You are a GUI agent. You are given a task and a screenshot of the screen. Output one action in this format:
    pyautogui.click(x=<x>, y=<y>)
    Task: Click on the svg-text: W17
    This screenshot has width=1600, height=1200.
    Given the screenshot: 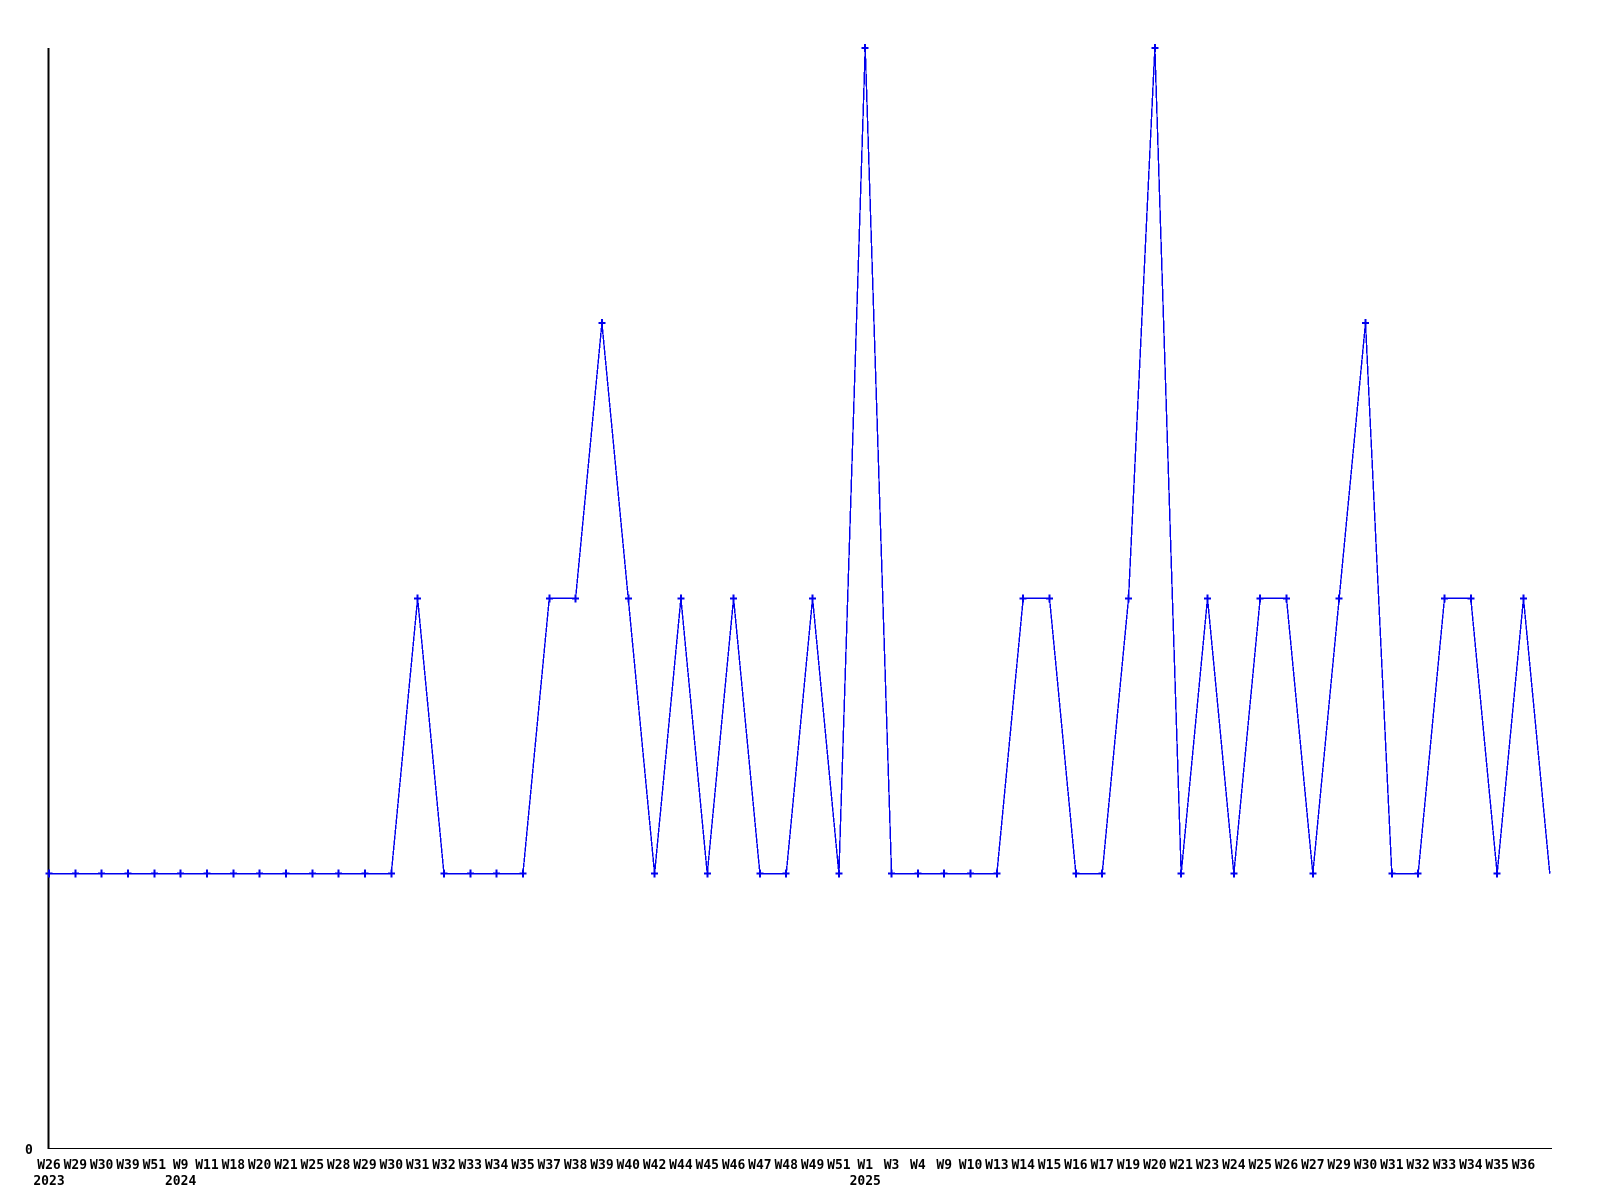 What is the action you would take?
    pyautogui.click(x=1101, y=1165)
    